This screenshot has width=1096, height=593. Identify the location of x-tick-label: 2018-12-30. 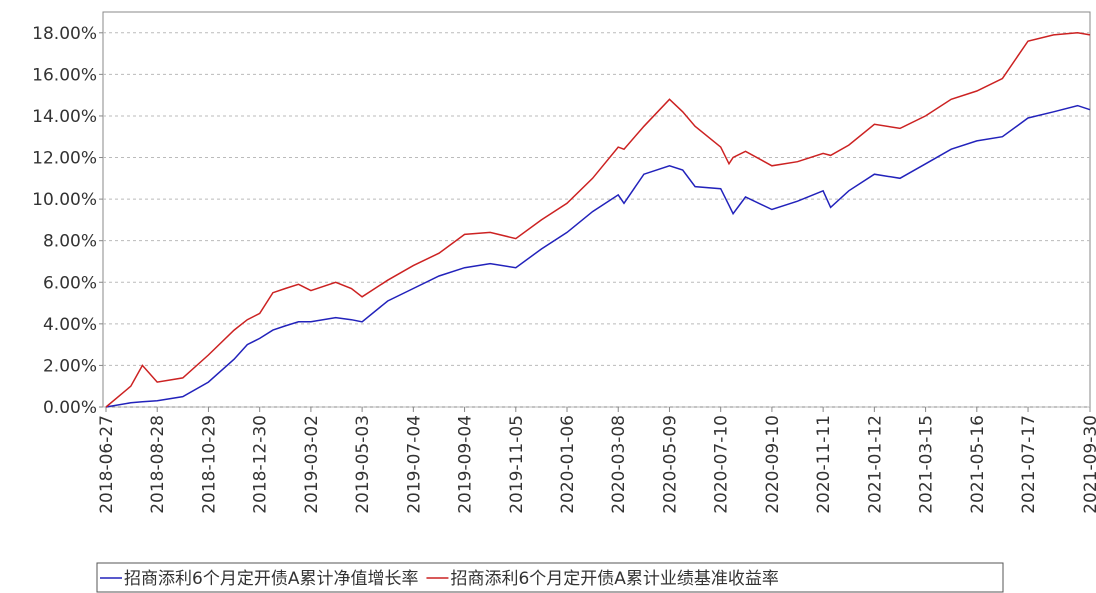
(261, 464).